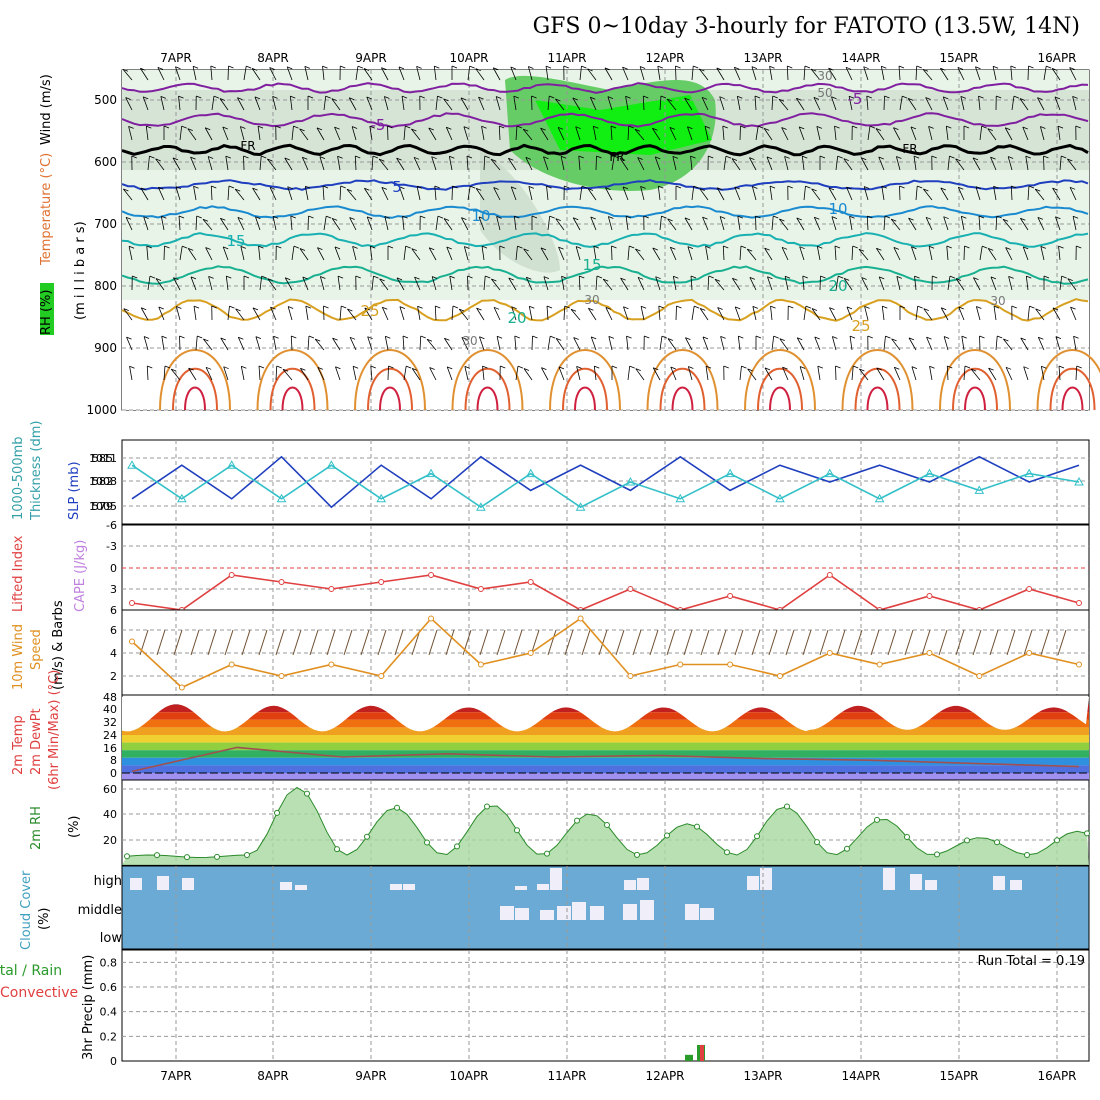 The image size is (1100, 1100). I want to click on bottom-date-label: 13APR, so click(762, 1076).